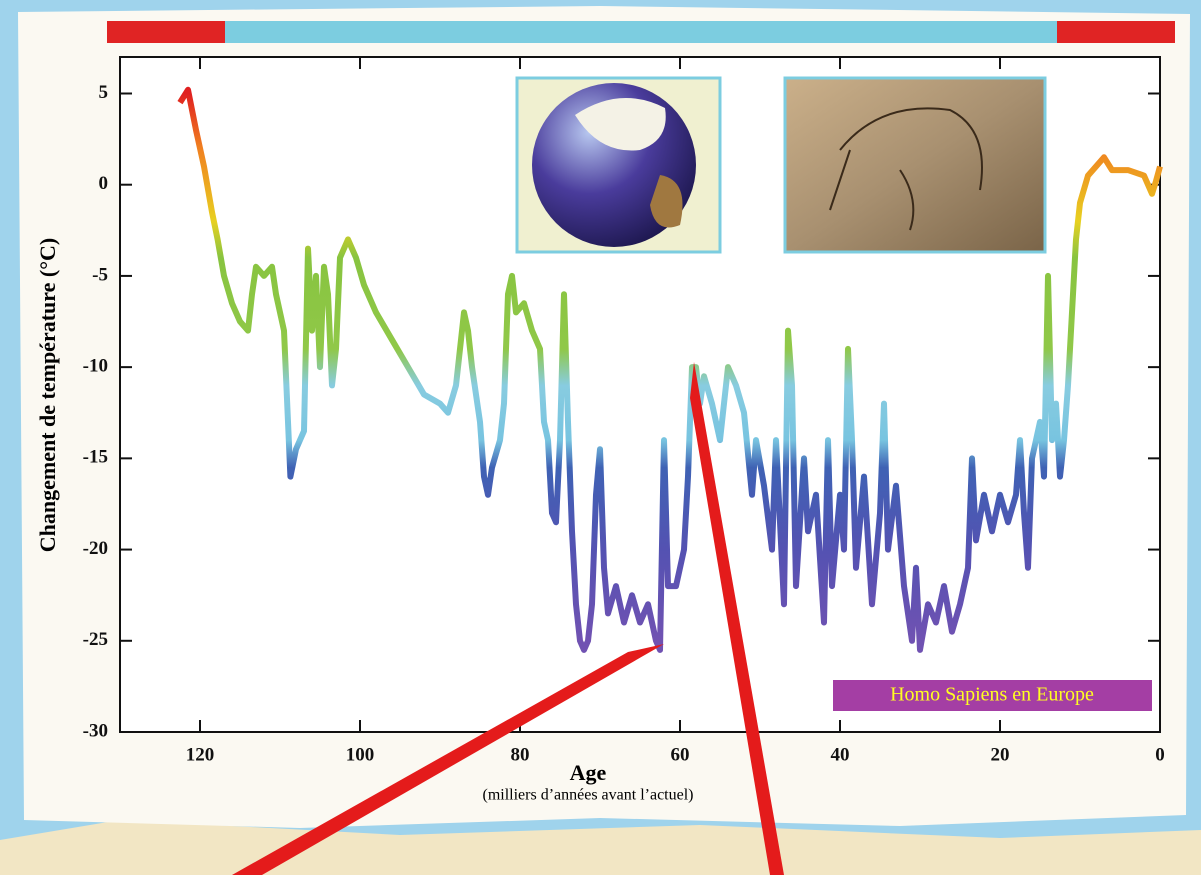 This screenshot has height=875, width=1201. I want to click on x-tick-label: 40, so click(840, 754).